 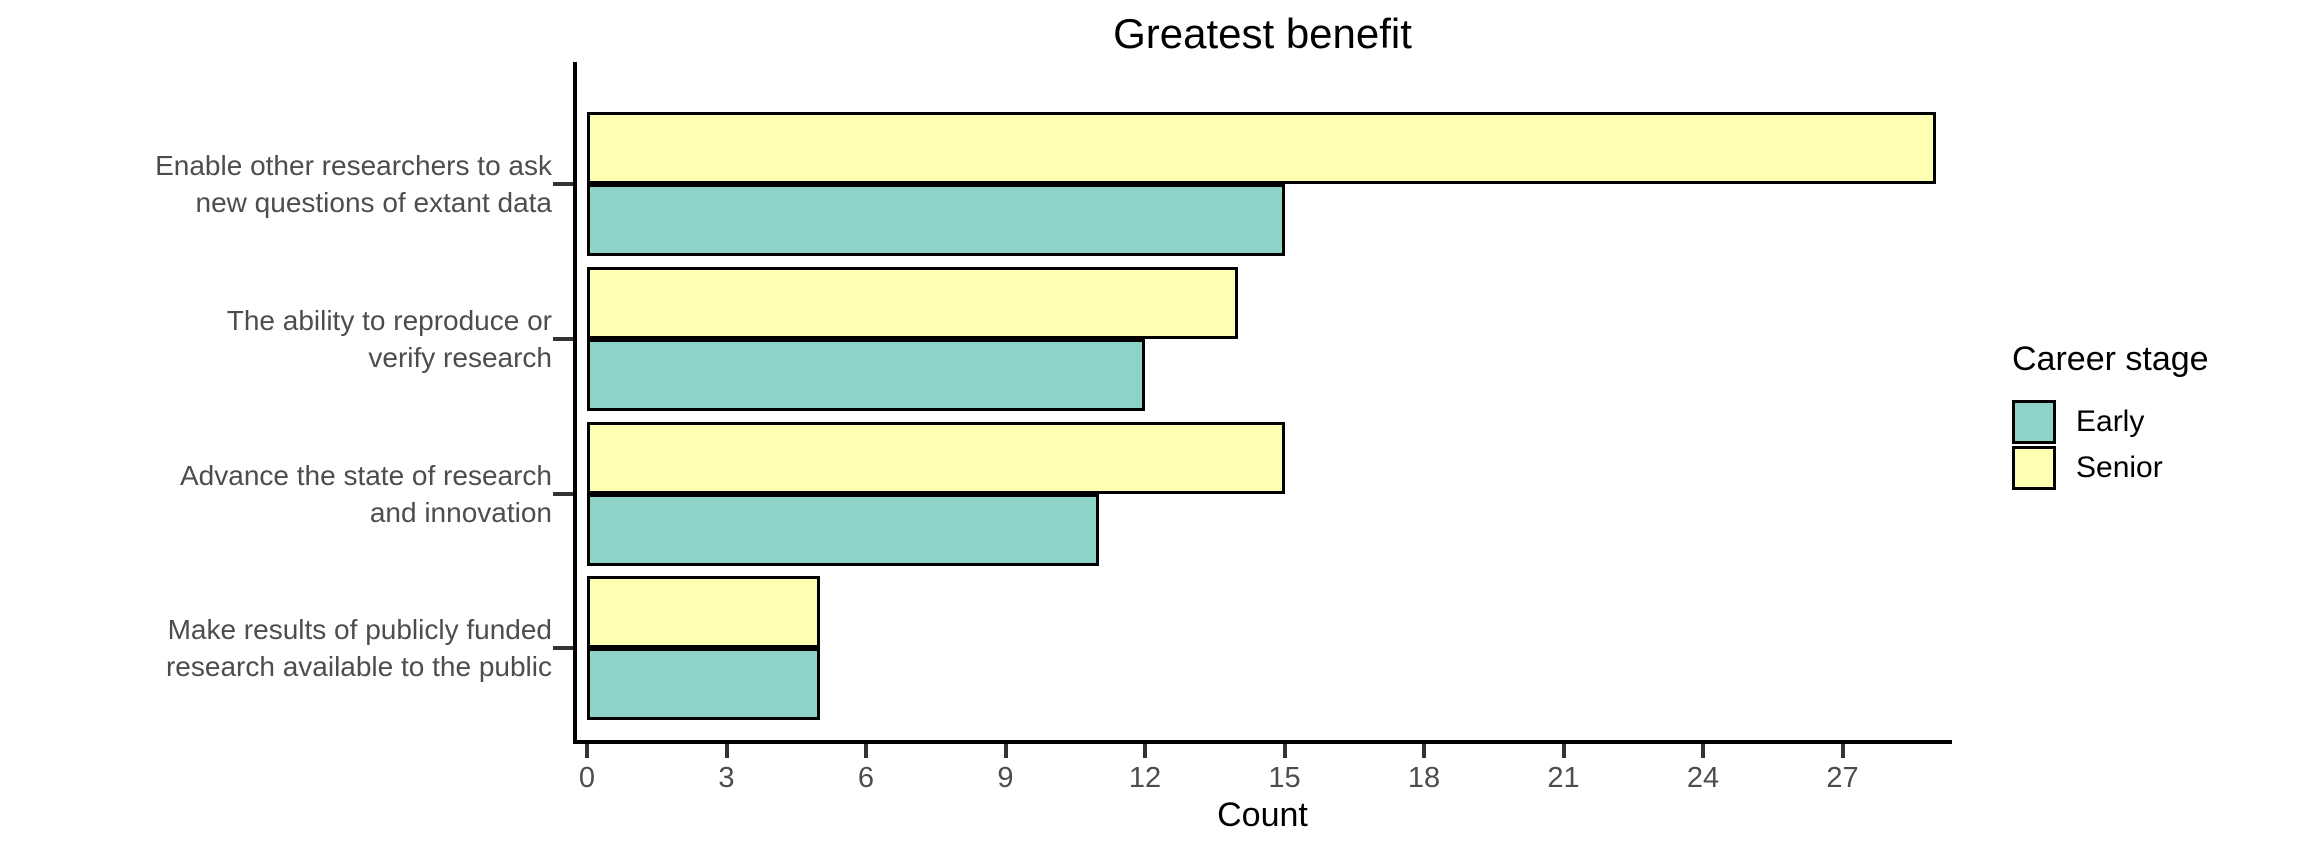 What do you see at coordinates (726, 778) in the screenshot?
I see `x-tick-label: 3` at bounding box center [726, 778].